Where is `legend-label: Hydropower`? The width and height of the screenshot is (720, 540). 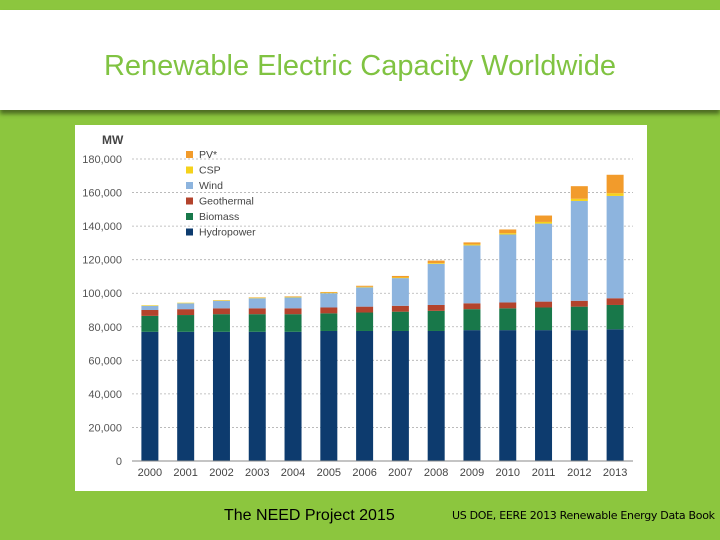 legend-label: Hydropower is located at coordinates (227, 233).